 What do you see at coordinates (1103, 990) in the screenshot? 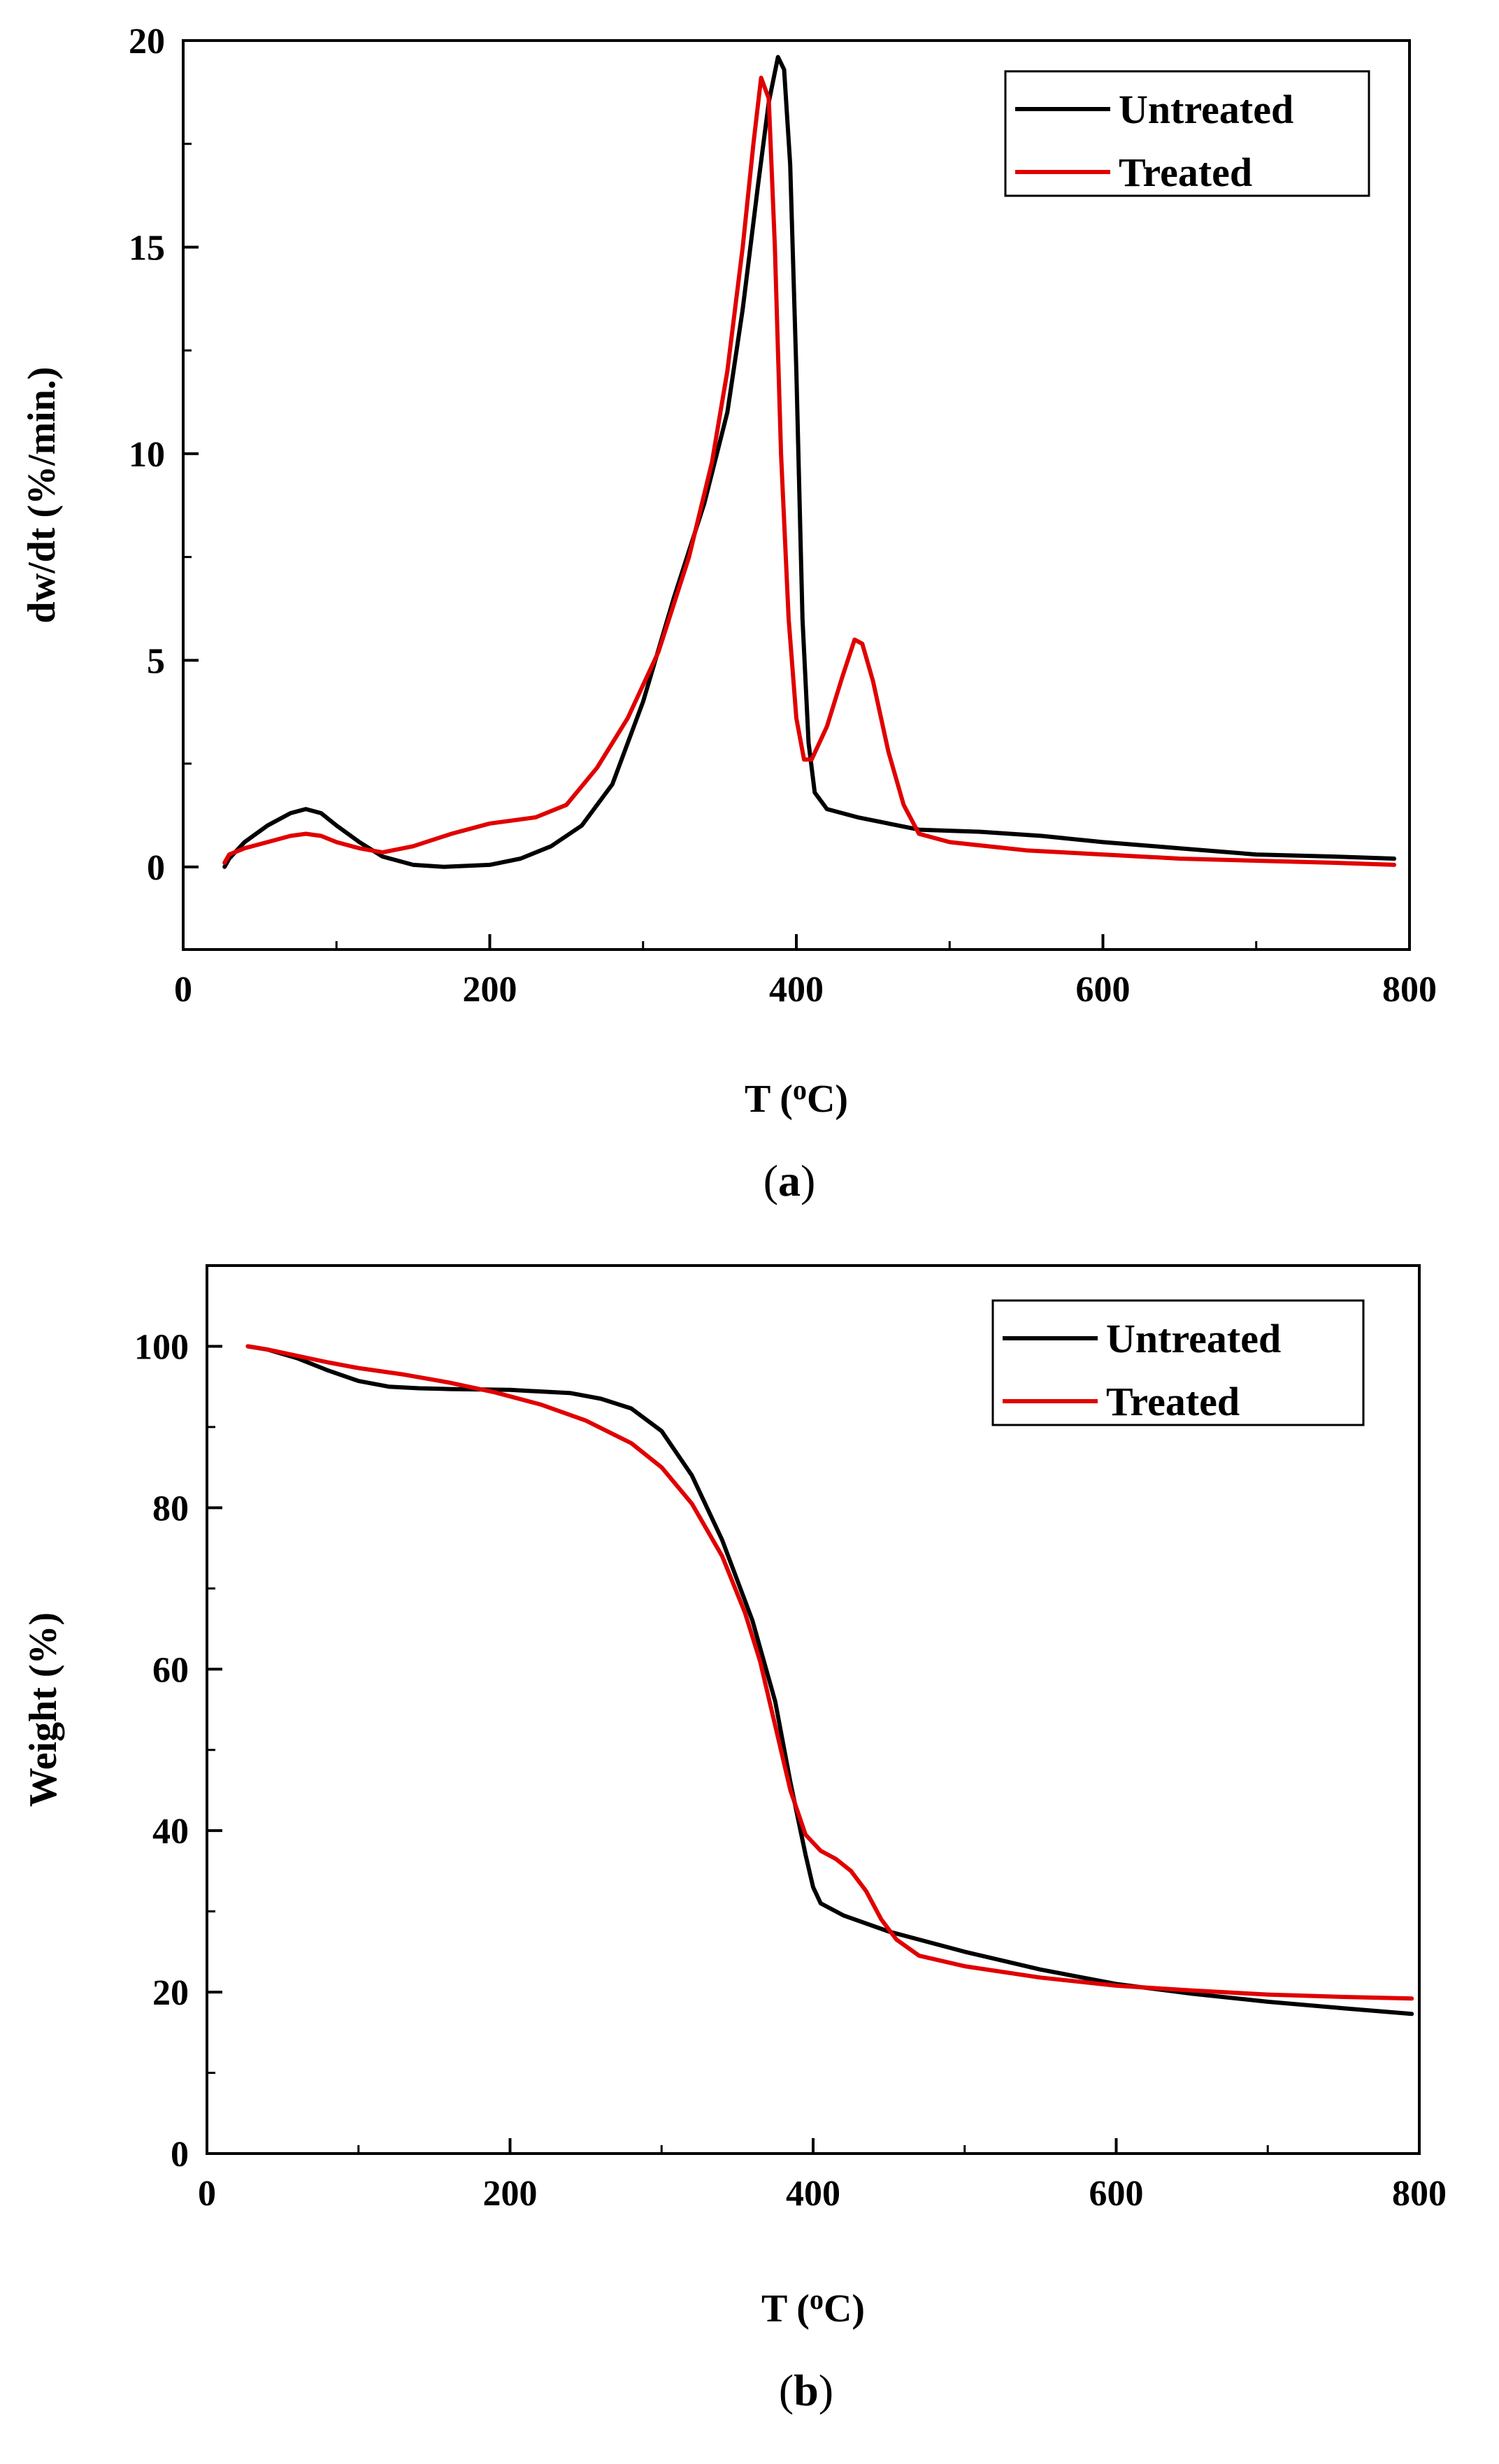
I see `panel-a-x-tick-label: 600` at bounding box center [1103, 990].